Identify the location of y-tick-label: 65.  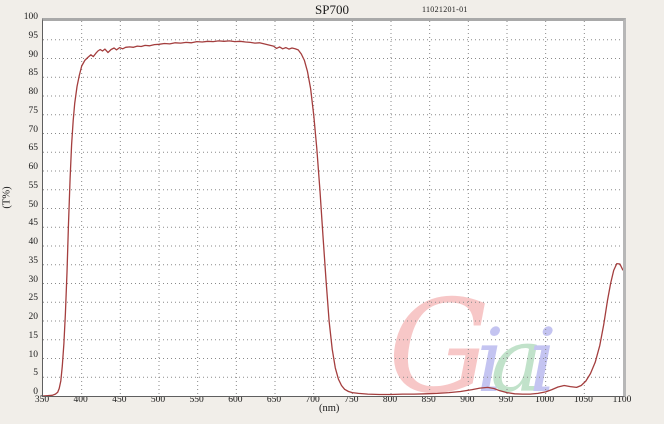
(33, 148).